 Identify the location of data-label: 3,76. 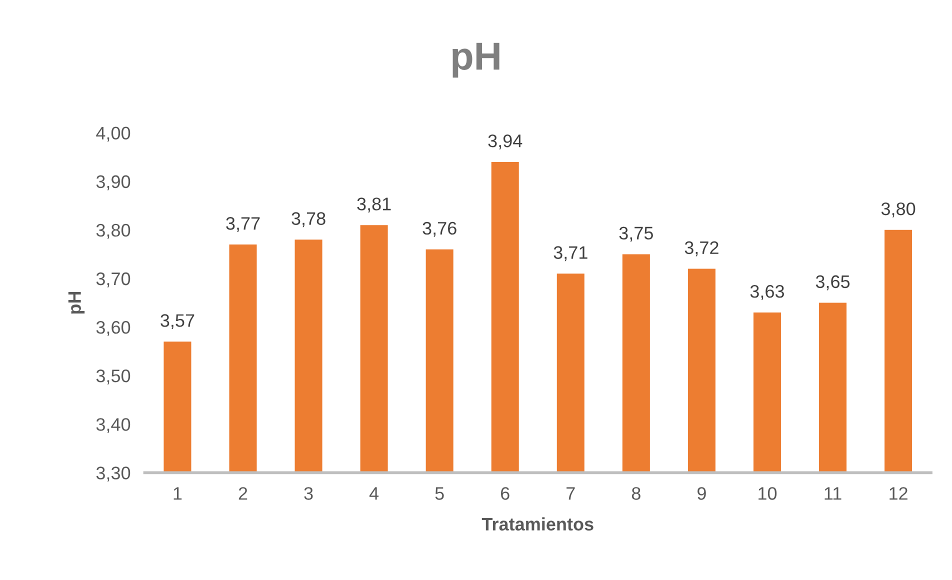
(439, 229).